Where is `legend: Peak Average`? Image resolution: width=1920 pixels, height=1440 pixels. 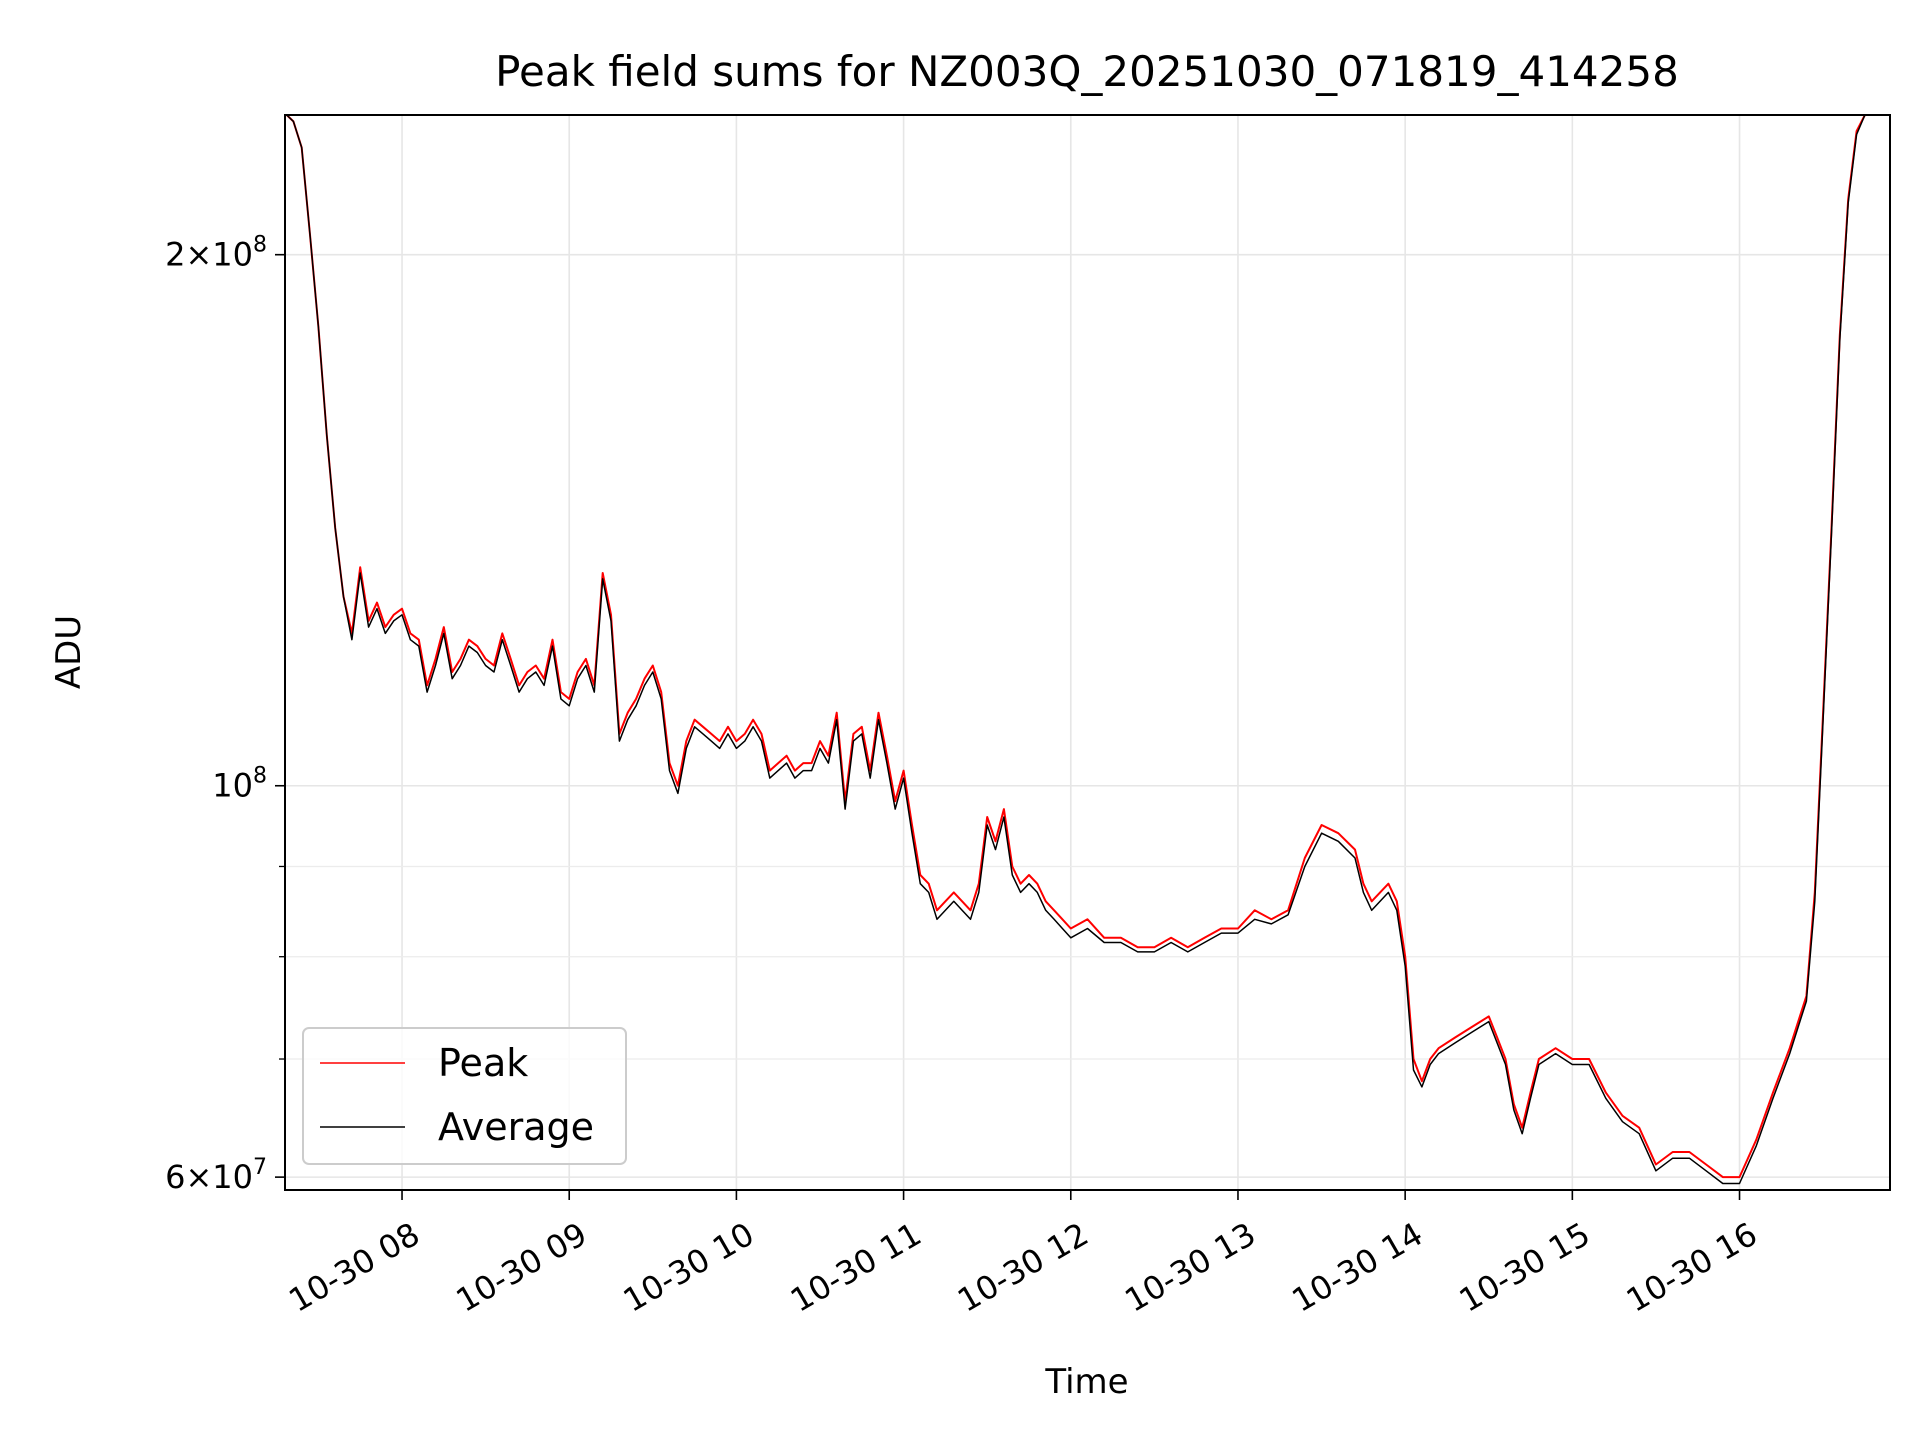 legend: Peak Average is located at coordinates (464, 1096).